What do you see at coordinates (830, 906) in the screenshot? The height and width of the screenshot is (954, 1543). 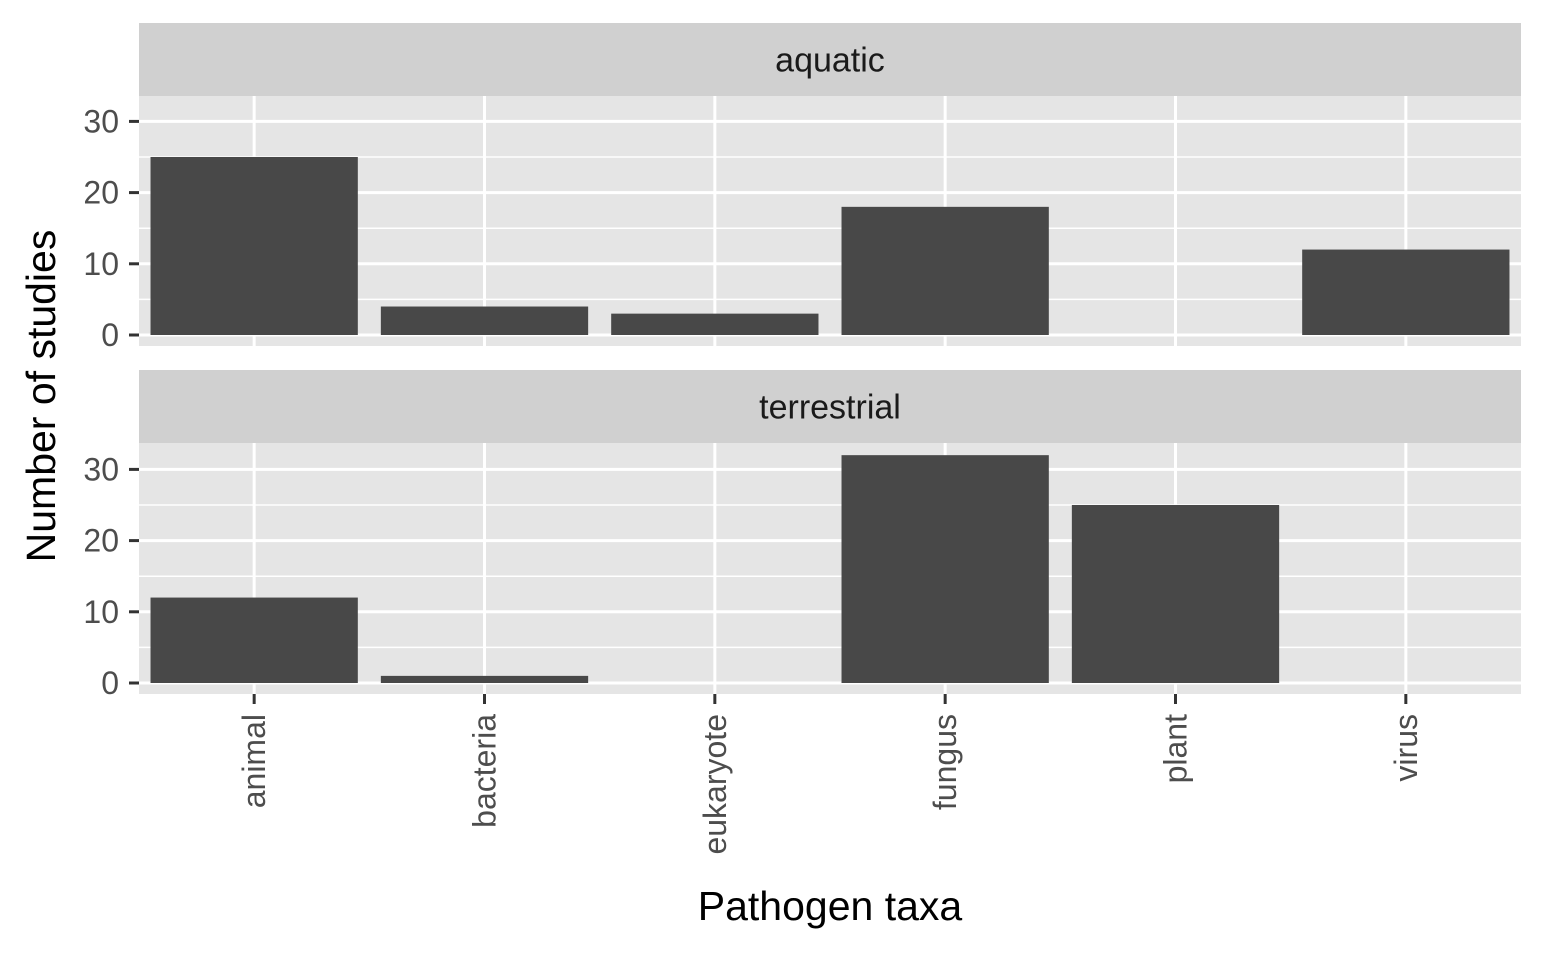 I see `x-axis-title: Pathogen taxa` at bounding box center [830, 906].